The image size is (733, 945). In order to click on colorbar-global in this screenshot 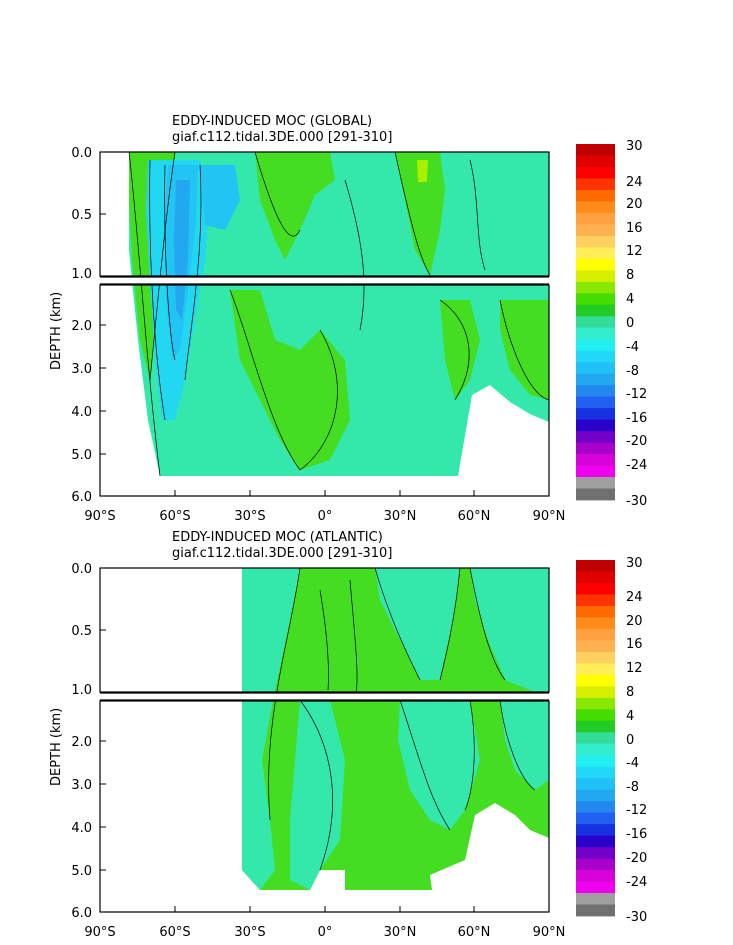, I will do `click(595, 322)`.